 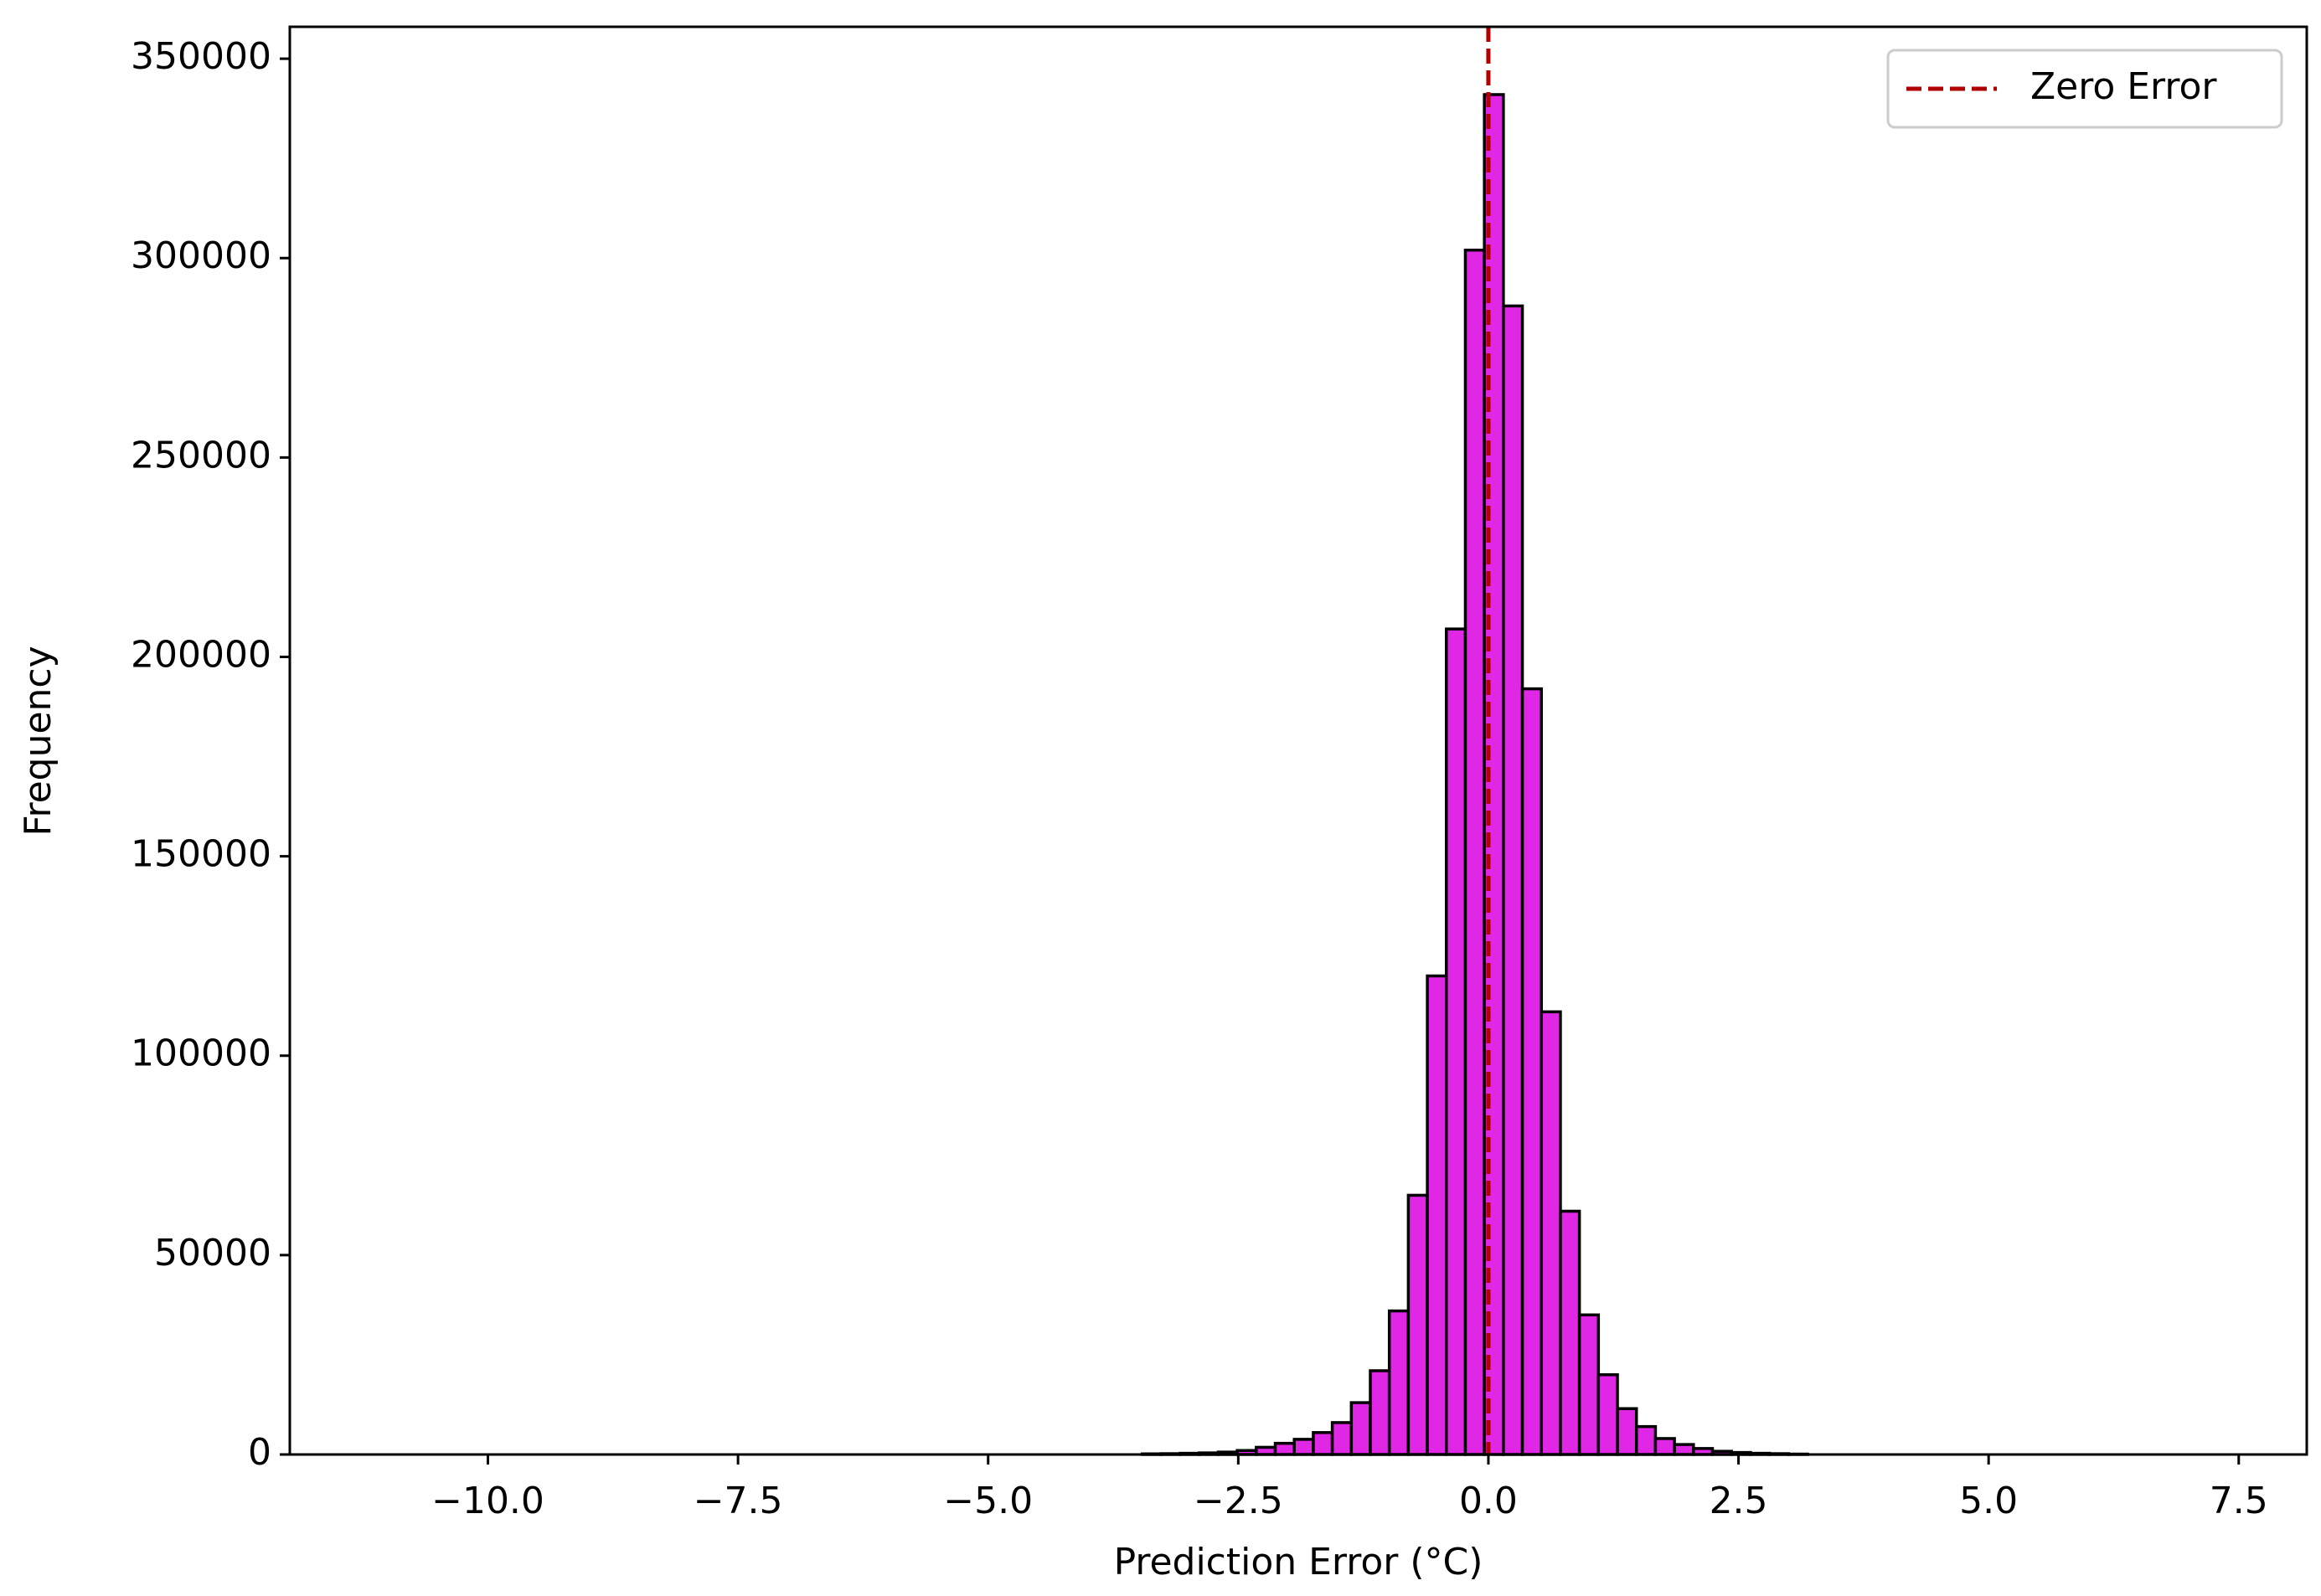 What do you see at coordinates (201, 255) in the screenshot?
I see `y-tick-label: 300000` at bounding box center [201, 255].